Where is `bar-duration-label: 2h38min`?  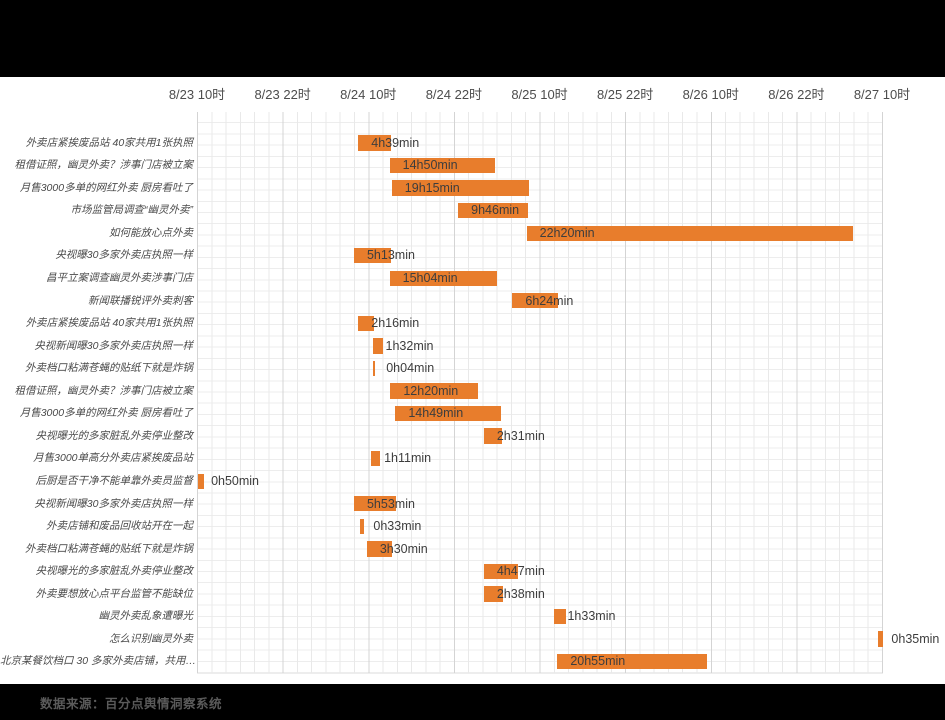
bar-duration-label: 2h38min is located at coordinates (520, 593).